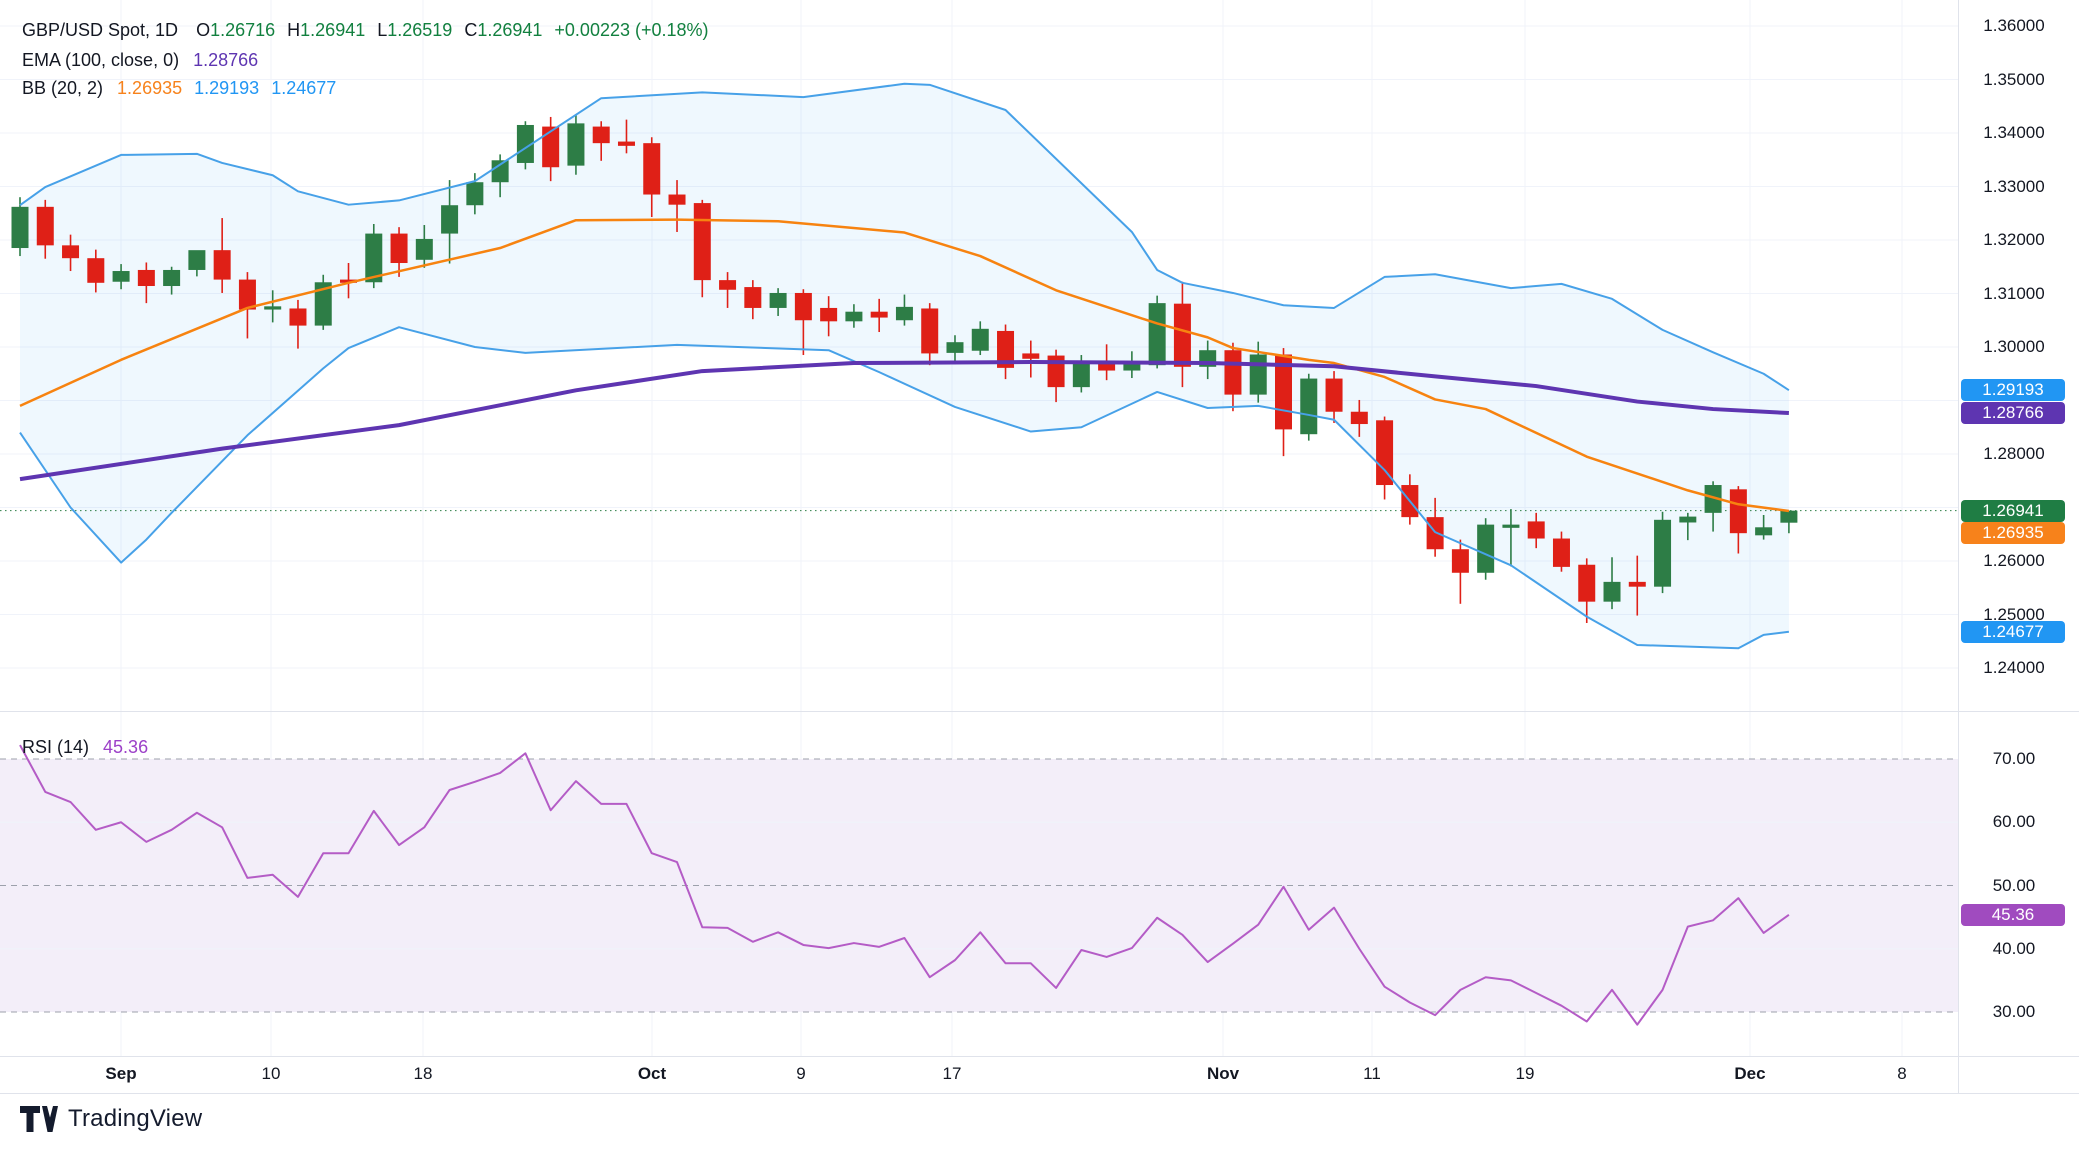 Image resolution: width=2079 pixels, height=1154 pixels. What do you see at coordinates (2014, 293) in the screenshot?
I see `price-axis-label: 1.31000` at bounding box center [2014, 293].